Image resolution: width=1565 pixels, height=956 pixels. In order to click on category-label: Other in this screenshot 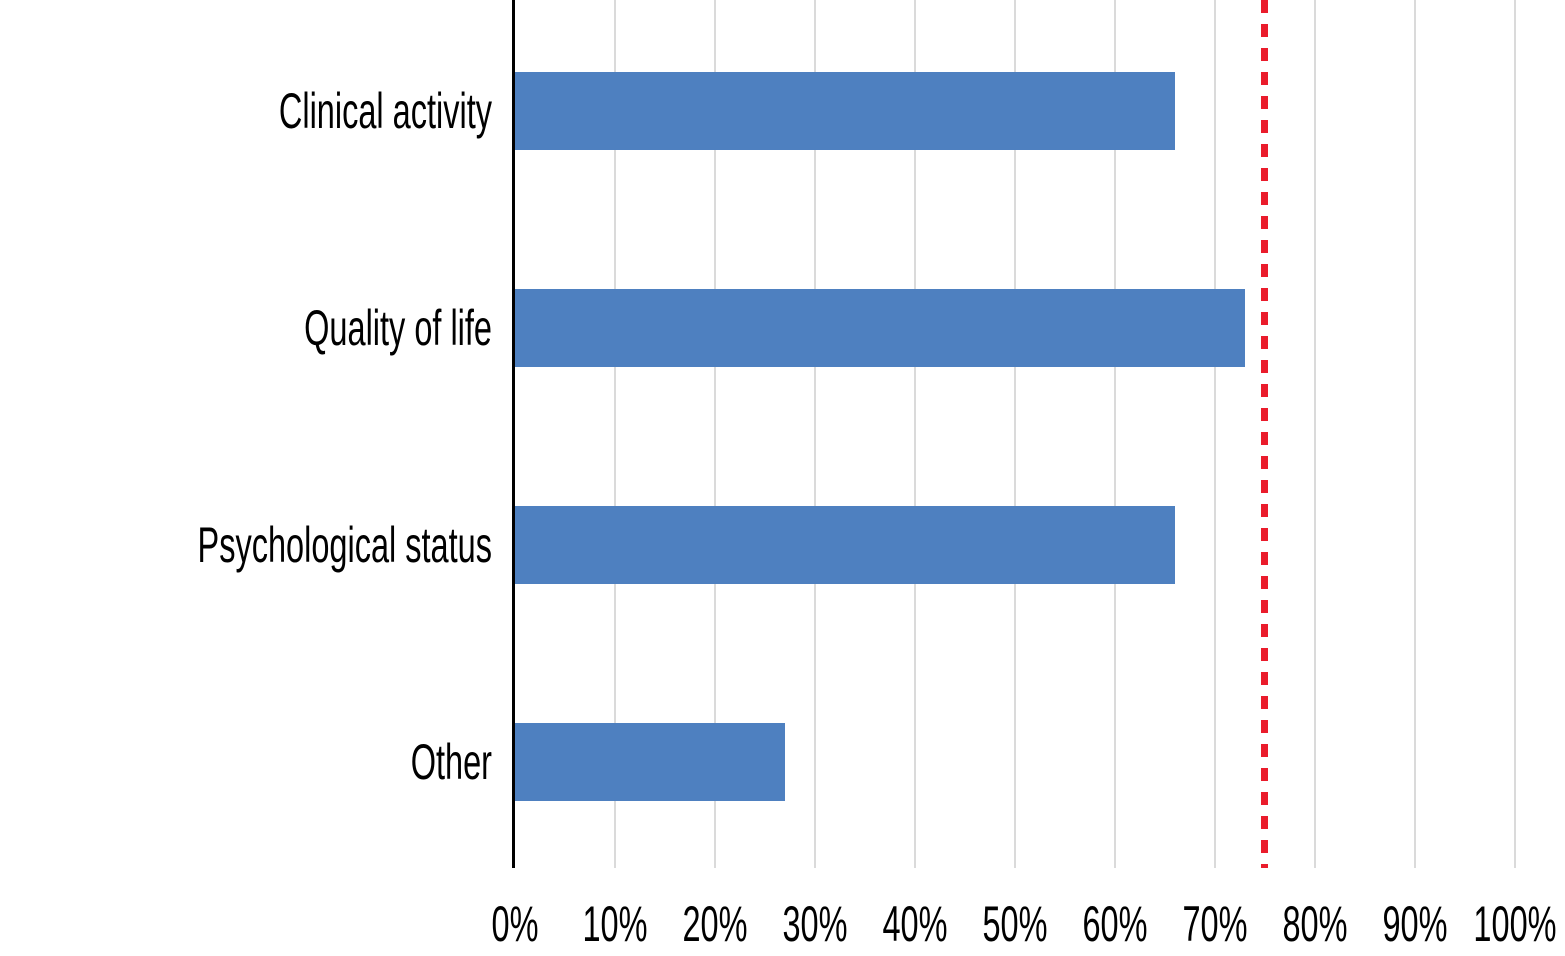, I will do `click(451, 762)`.